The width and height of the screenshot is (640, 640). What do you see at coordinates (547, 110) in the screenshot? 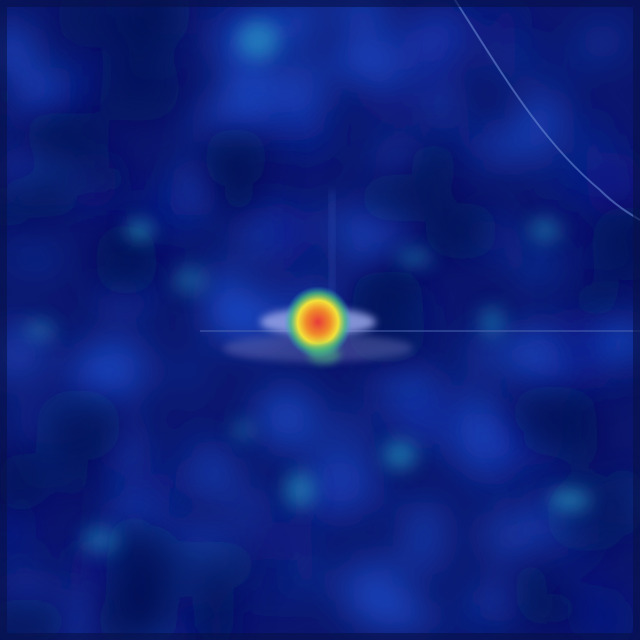
I see `diagonal-streak` at bounding box center [547, 110].